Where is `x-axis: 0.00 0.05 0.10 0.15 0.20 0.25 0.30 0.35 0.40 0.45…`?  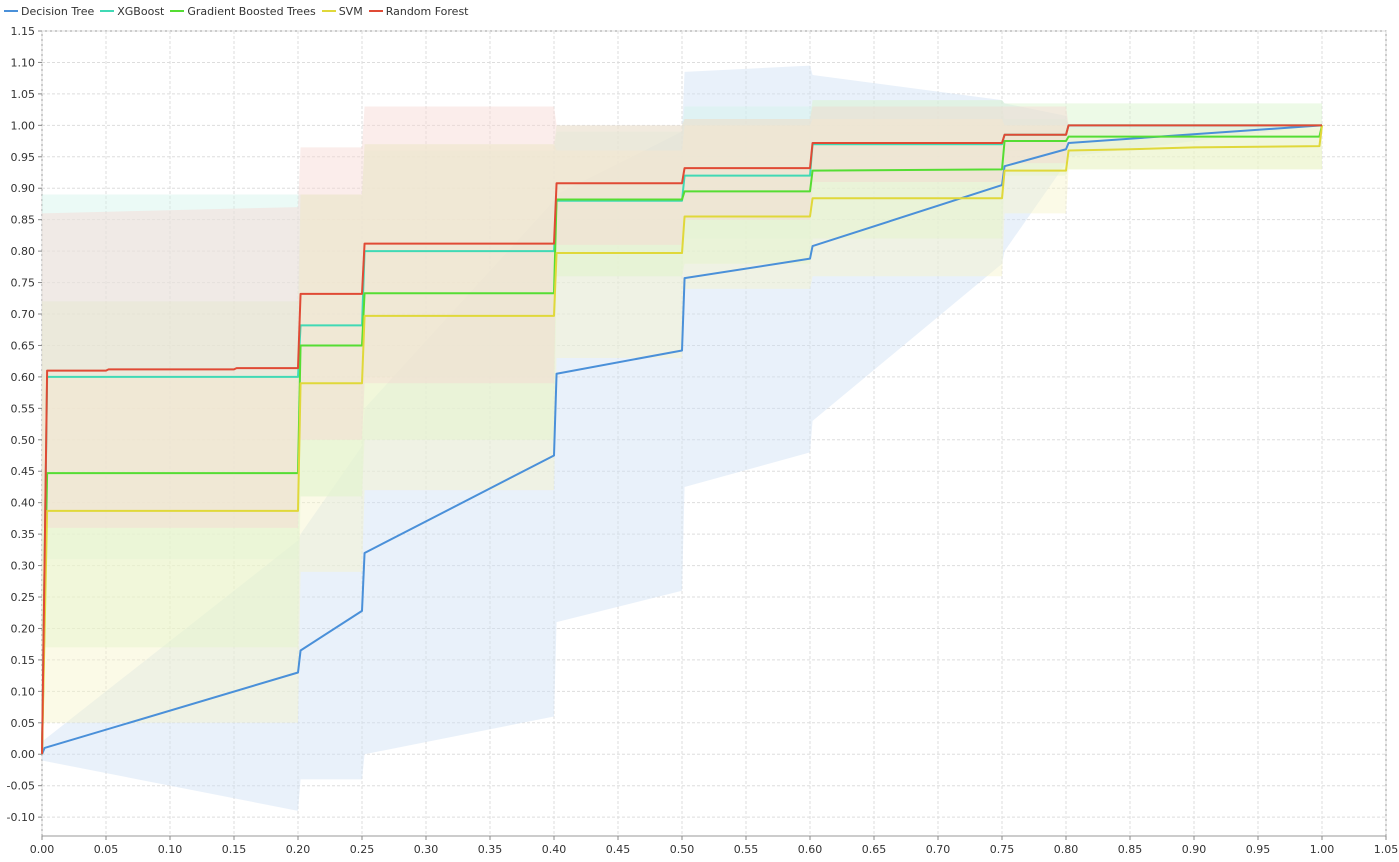 x-axis: 0.00 0.05 0.10 0.15 0.20 0.25 0.30 0.35 0.40 0.45… is located at coordinates (714, 846).